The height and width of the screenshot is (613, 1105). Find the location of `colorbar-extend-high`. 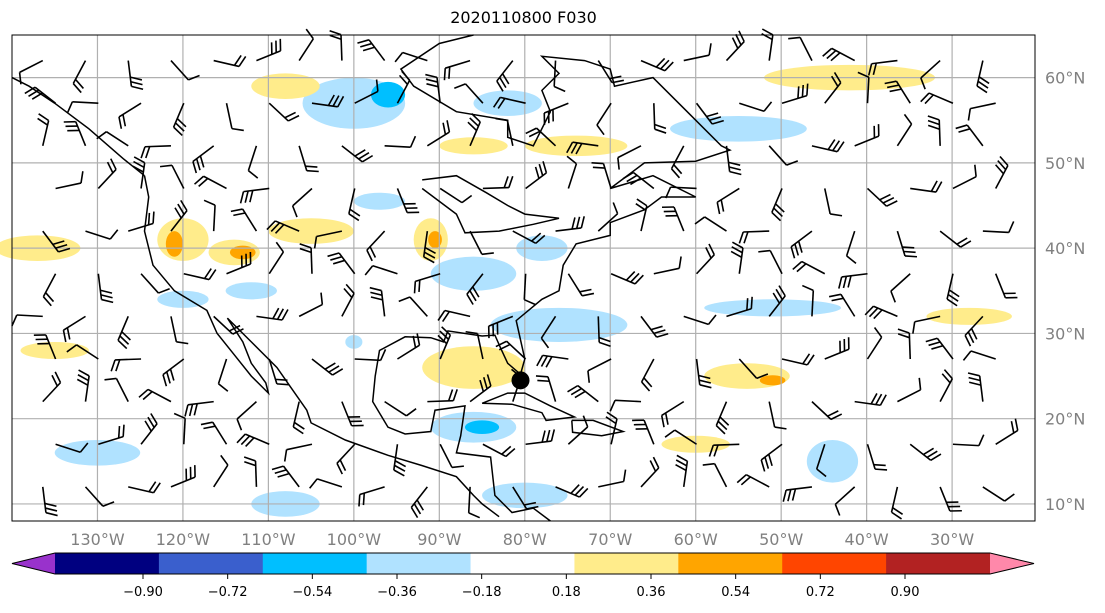

colorbar-extend-high is located at coordinates (1012, 563).